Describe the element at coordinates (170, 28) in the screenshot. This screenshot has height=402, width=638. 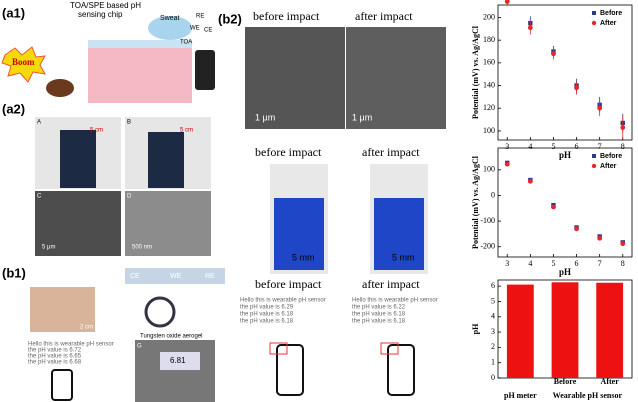
I see `sweat-drop` at that location.